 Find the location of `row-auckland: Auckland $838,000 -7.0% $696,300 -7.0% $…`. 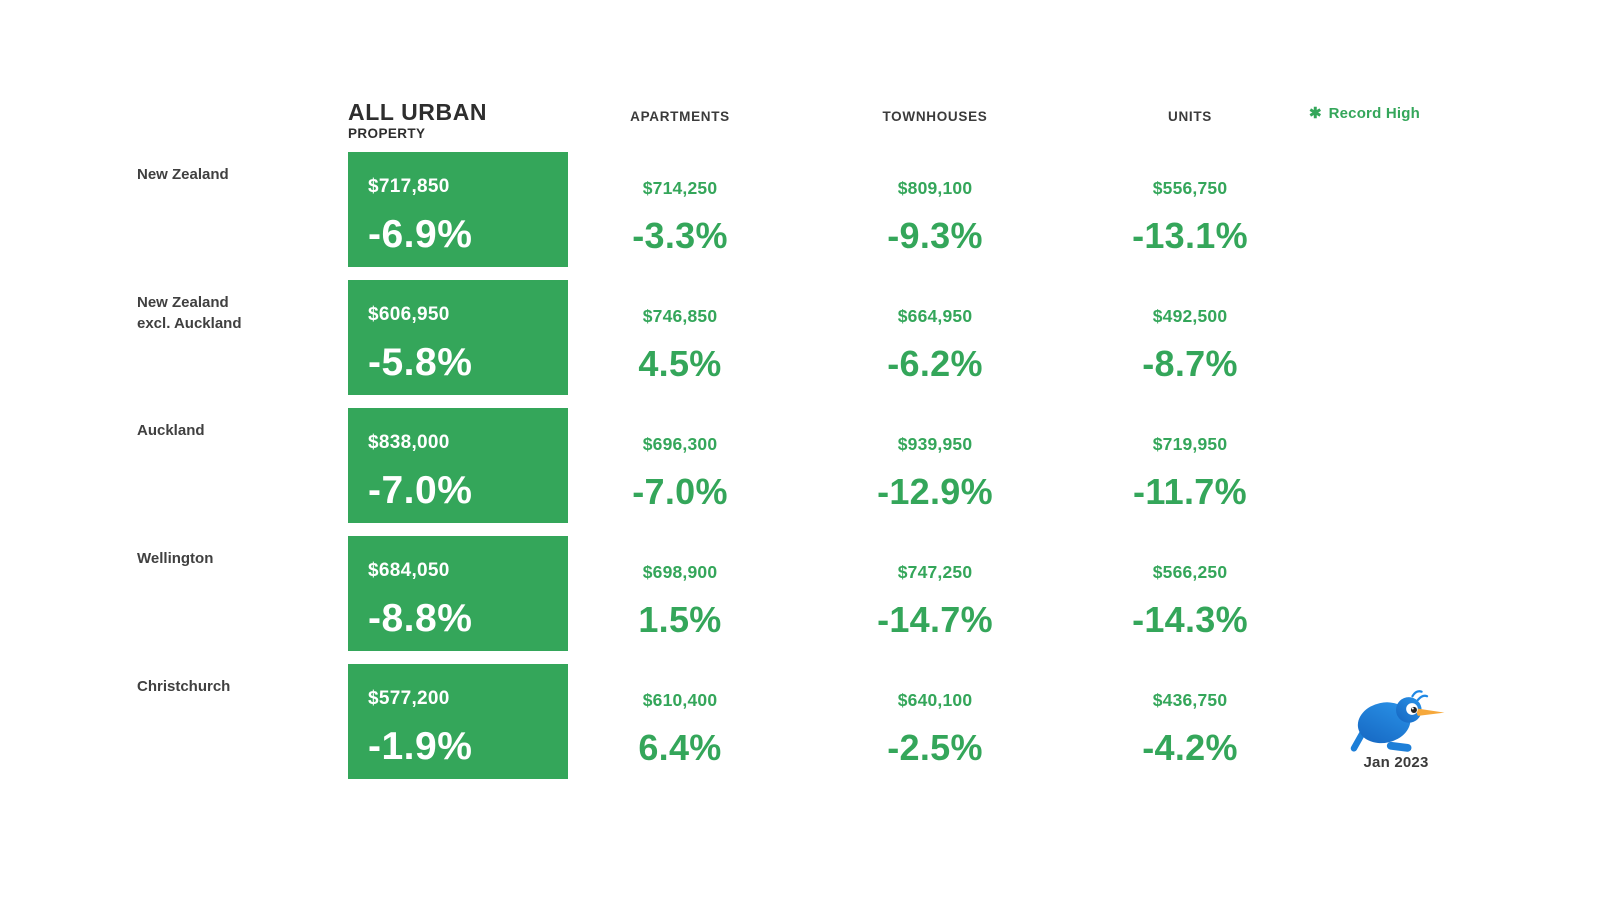

row-auckland: Auckland $838,000 -7.0% $696,300 -7.0% $… is located at coordinates (868, 465).